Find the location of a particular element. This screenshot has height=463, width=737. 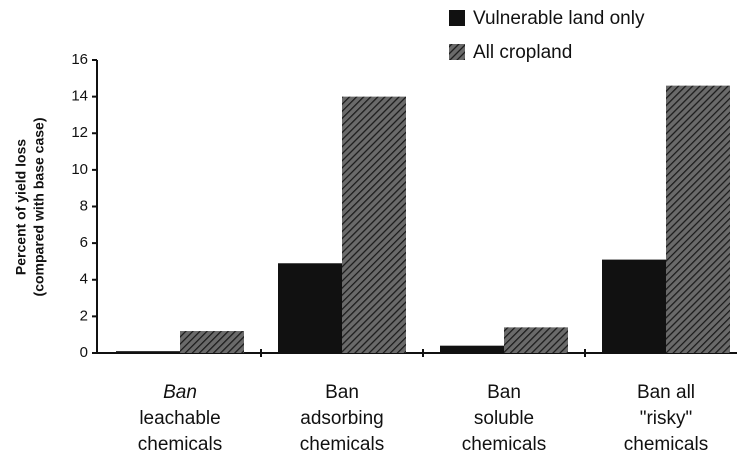

y-tick-label: 0 is located at coordinates (84, 352).